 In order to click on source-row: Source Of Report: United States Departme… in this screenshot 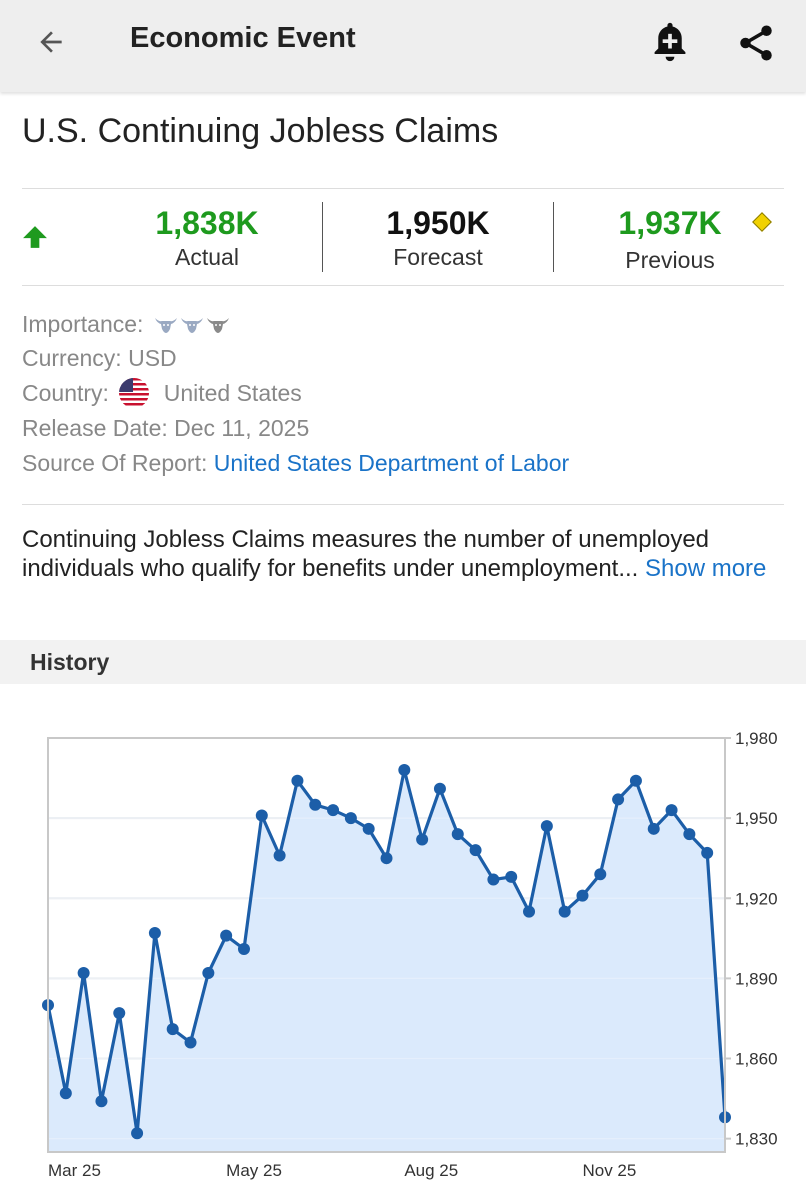, I will do `click(295, 463)`.